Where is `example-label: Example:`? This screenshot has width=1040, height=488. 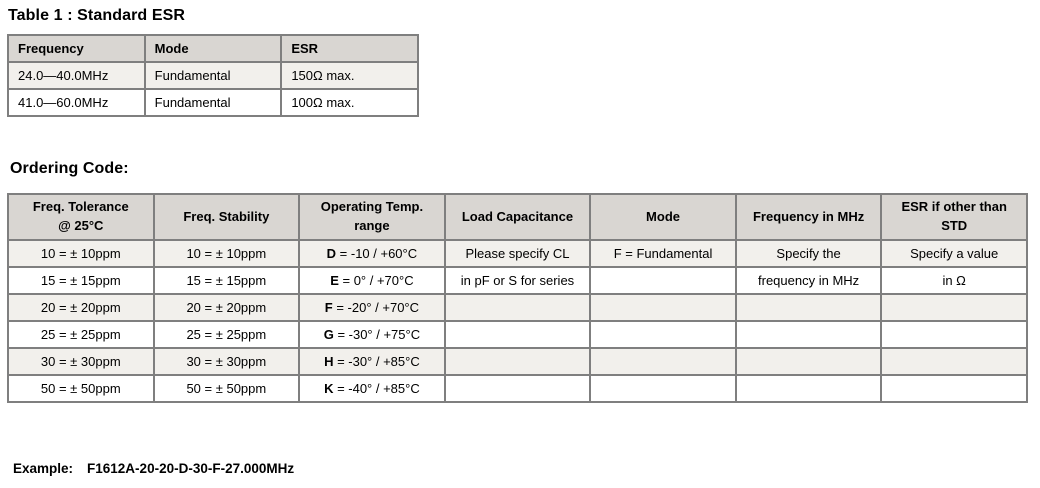 example-label: Example: is located at coordinates (43, 468).